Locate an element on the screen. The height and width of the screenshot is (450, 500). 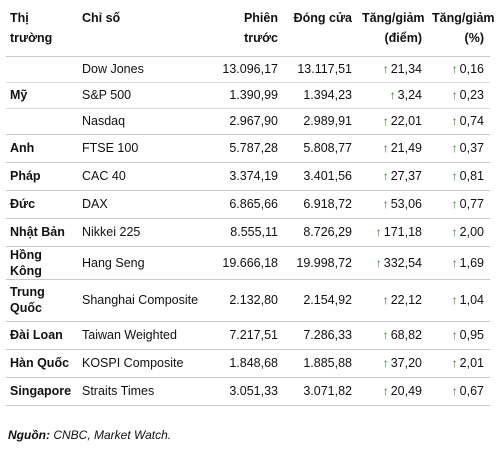
change-cell: ↑ 68,82 is located at coordinates (393, 335).